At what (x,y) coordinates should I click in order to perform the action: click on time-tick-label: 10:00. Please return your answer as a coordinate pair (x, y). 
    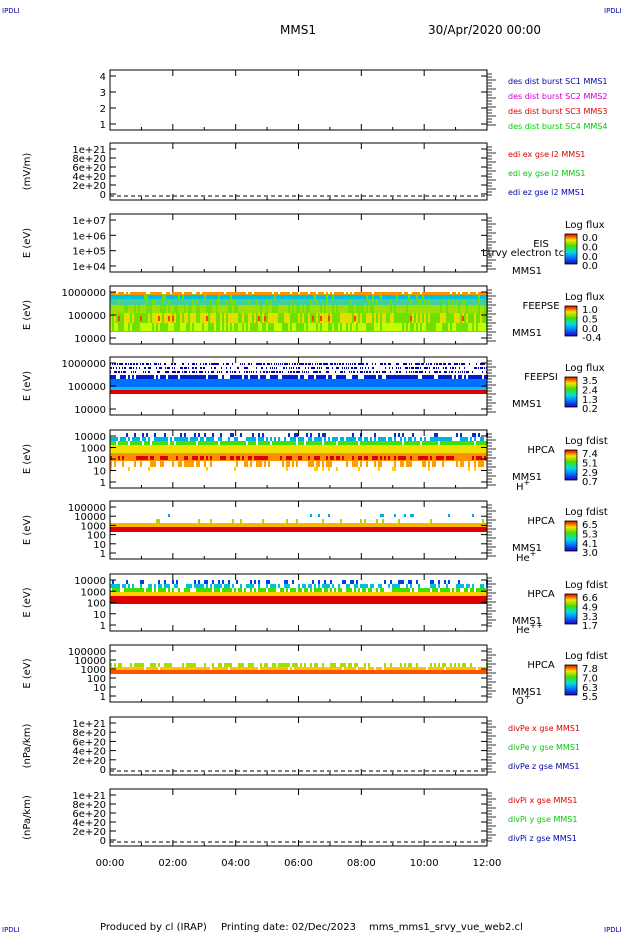
    Looking at the image, I should click on (424, 863).